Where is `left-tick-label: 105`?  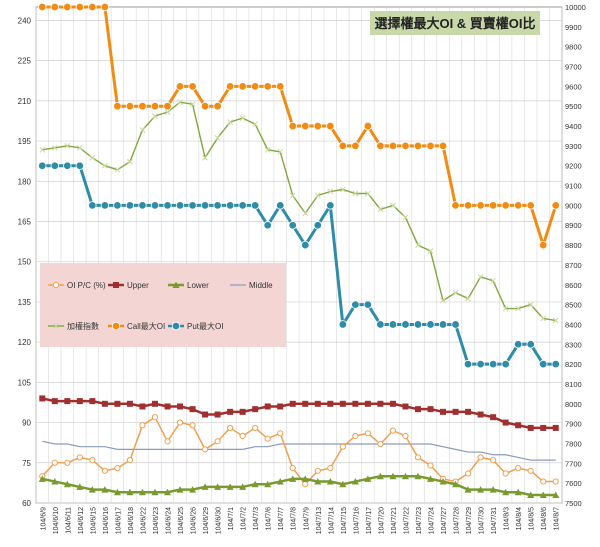
left-tick-label: 105 is located at coordinates (25, 382).